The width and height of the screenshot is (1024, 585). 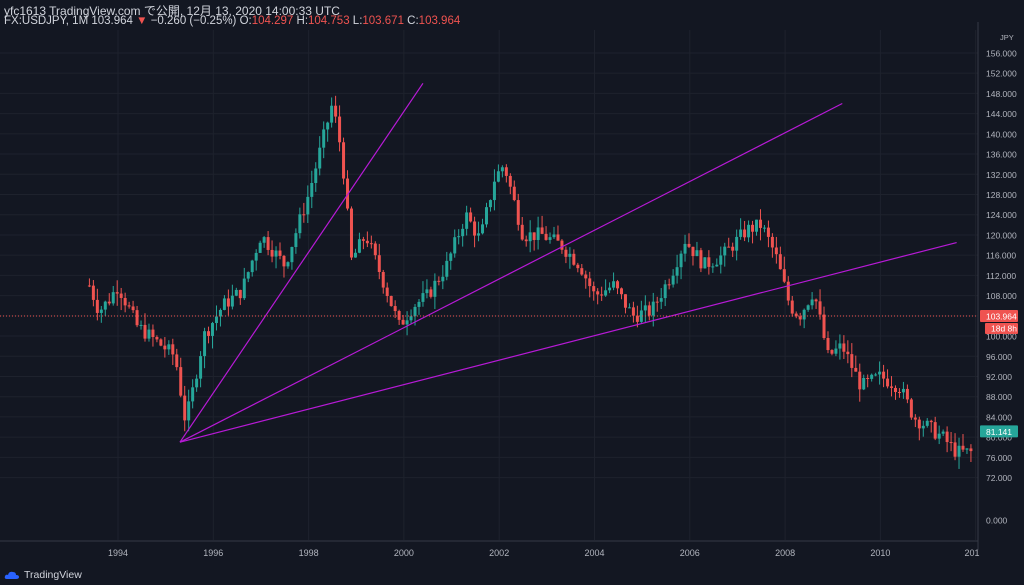 What do you see at coordinates (785, 553) in the screenshot?
I see `time-tick-label: 2008` at bounding box center [785, 553].